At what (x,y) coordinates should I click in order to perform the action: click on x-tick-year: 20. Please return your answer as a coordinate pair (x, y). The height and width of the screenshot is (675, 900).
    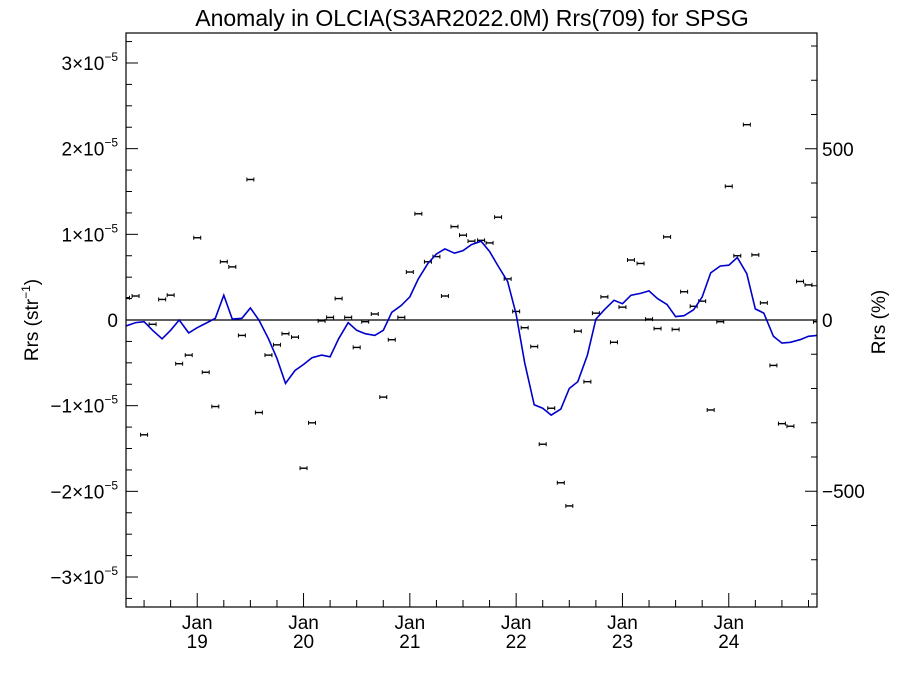
    Looking at the image, I should click on (303, 642).